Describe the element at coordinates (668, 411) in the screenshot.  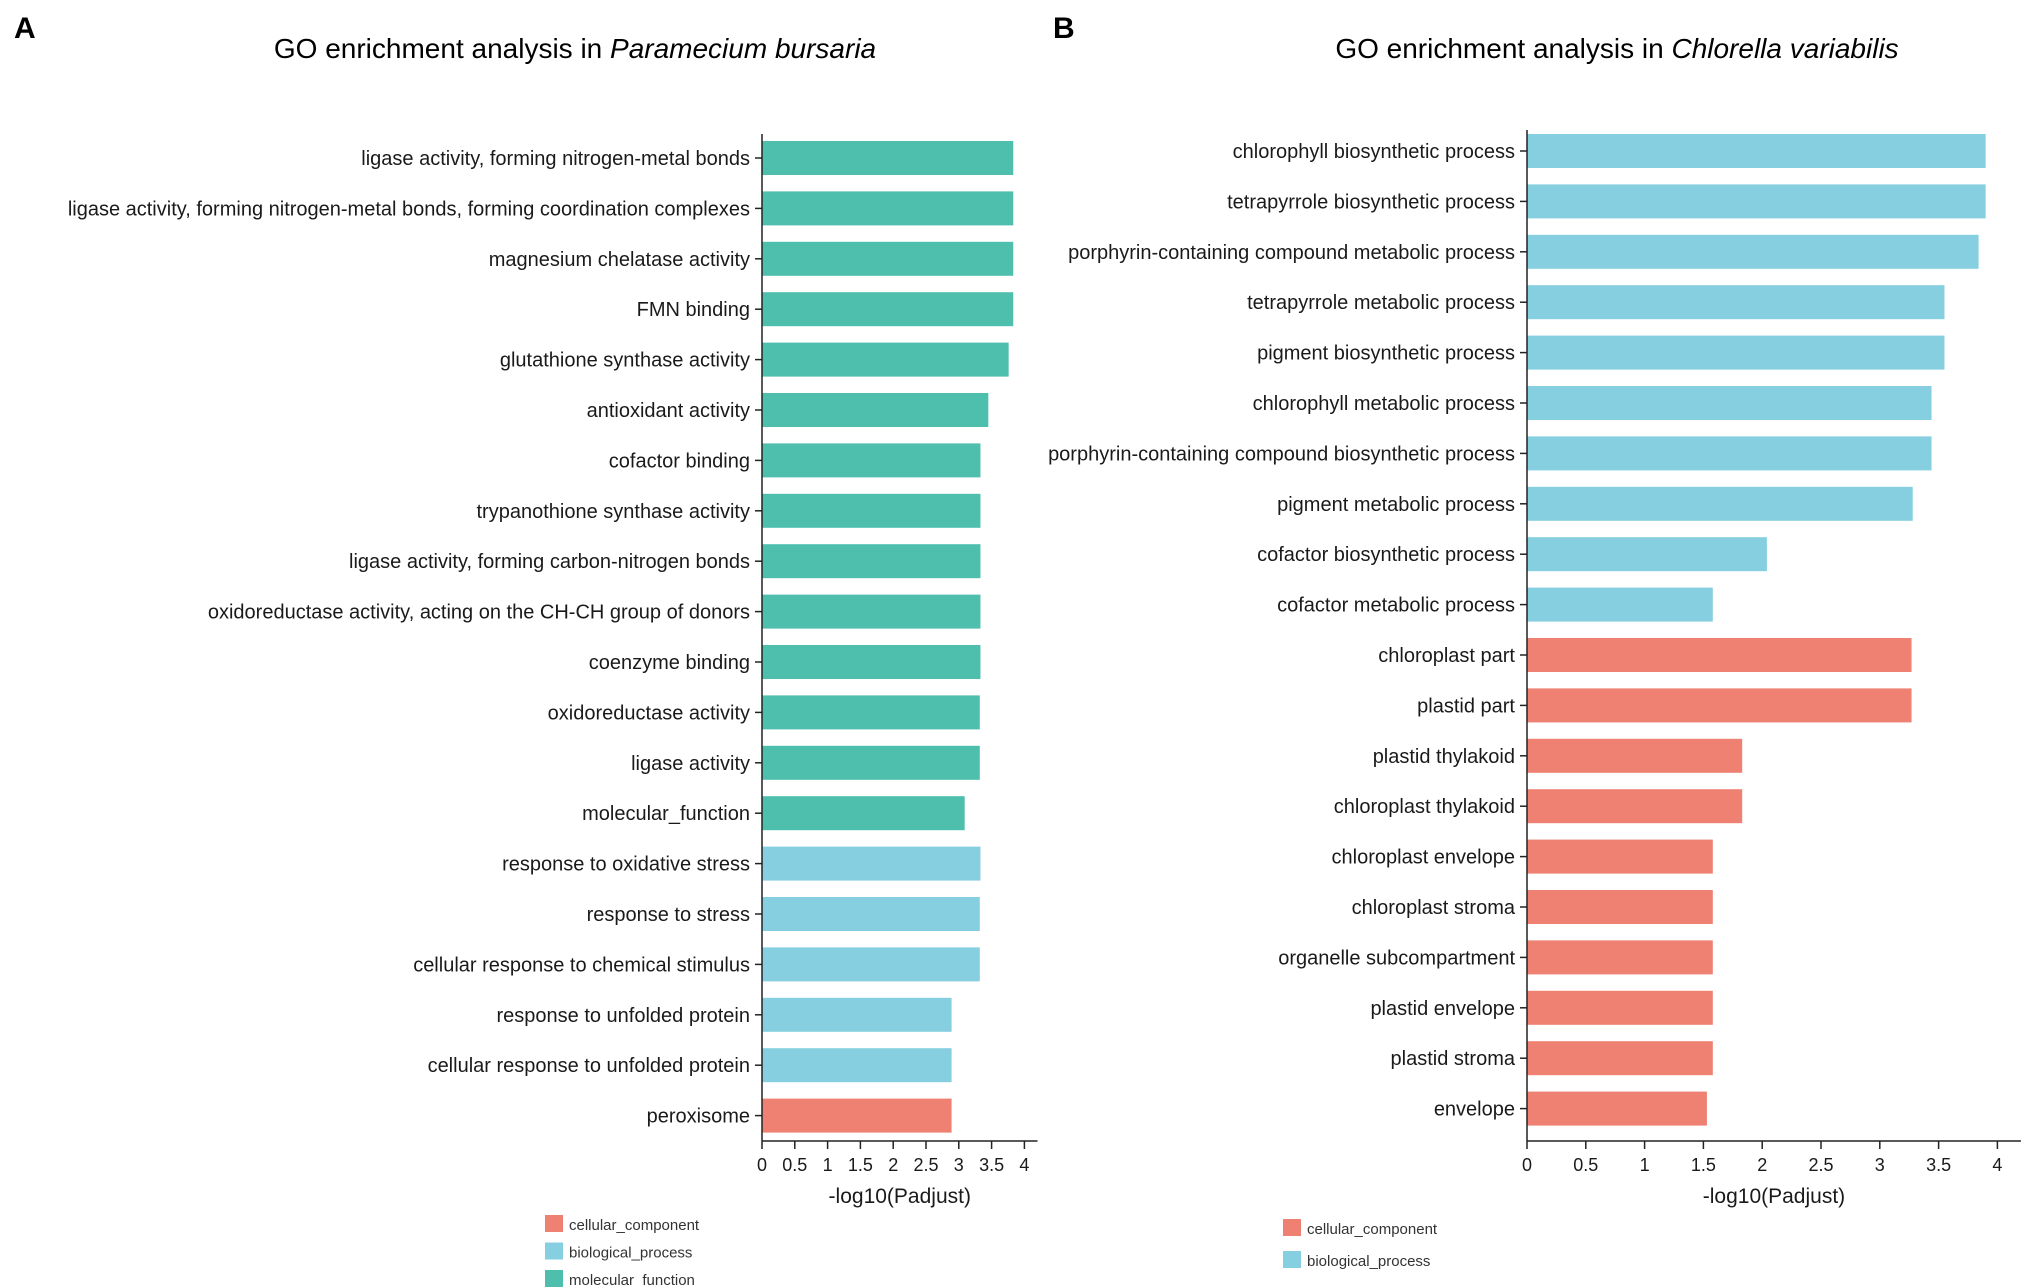
I see `category-label: antioxidant activity` at that location.